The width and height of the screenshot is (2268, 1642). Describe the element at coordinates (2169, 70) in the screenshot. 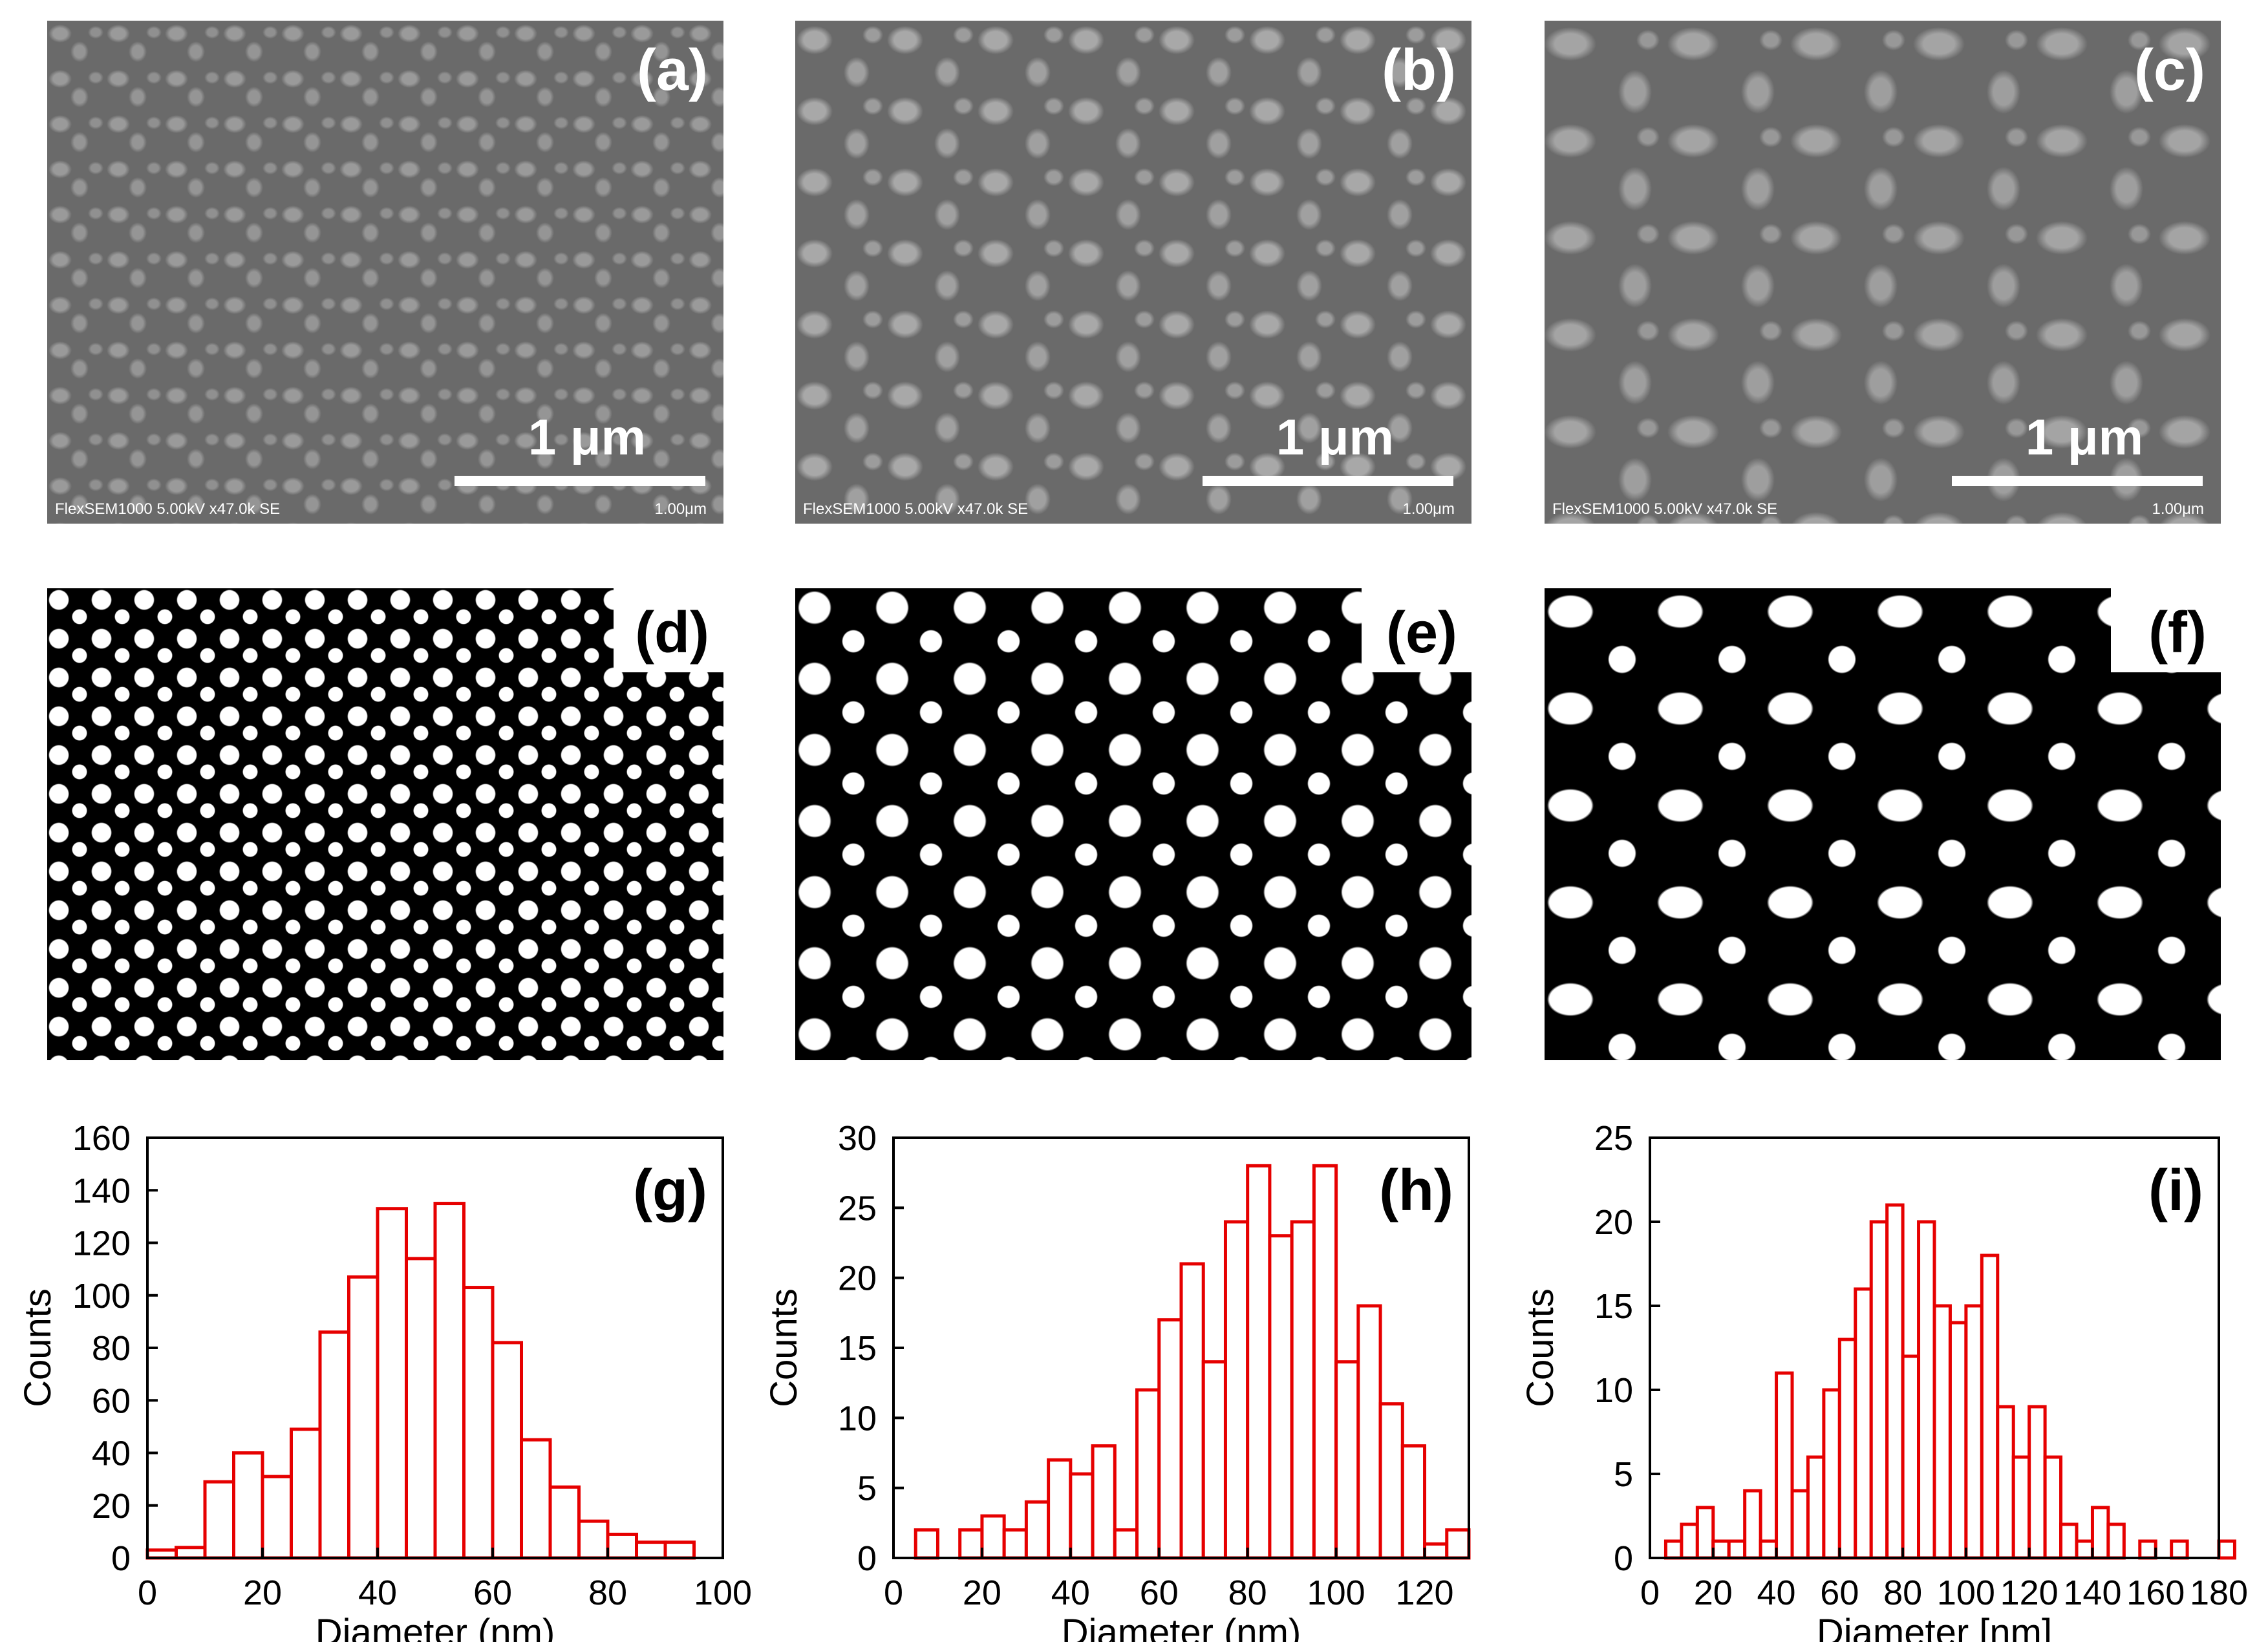

I see `panel-label-c: (c)` at that location.